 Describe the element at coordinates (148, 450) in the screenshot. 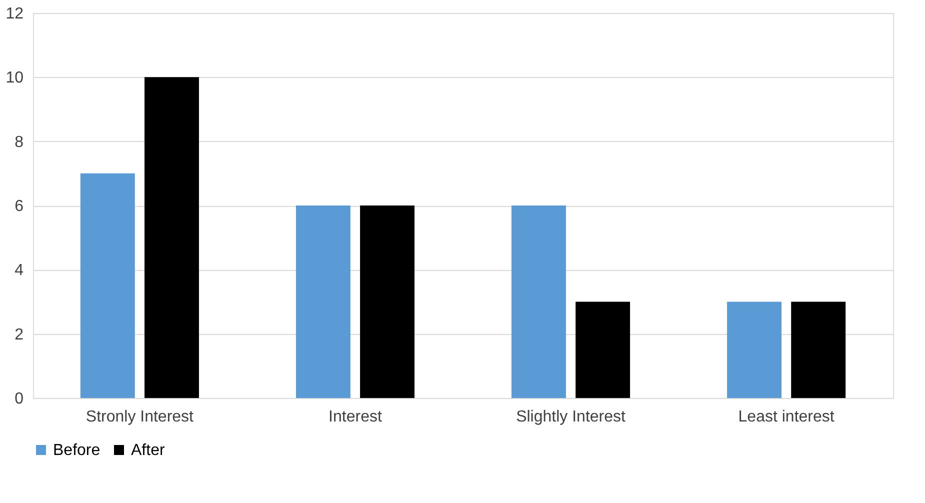

I see `legend-label: After` at that location.